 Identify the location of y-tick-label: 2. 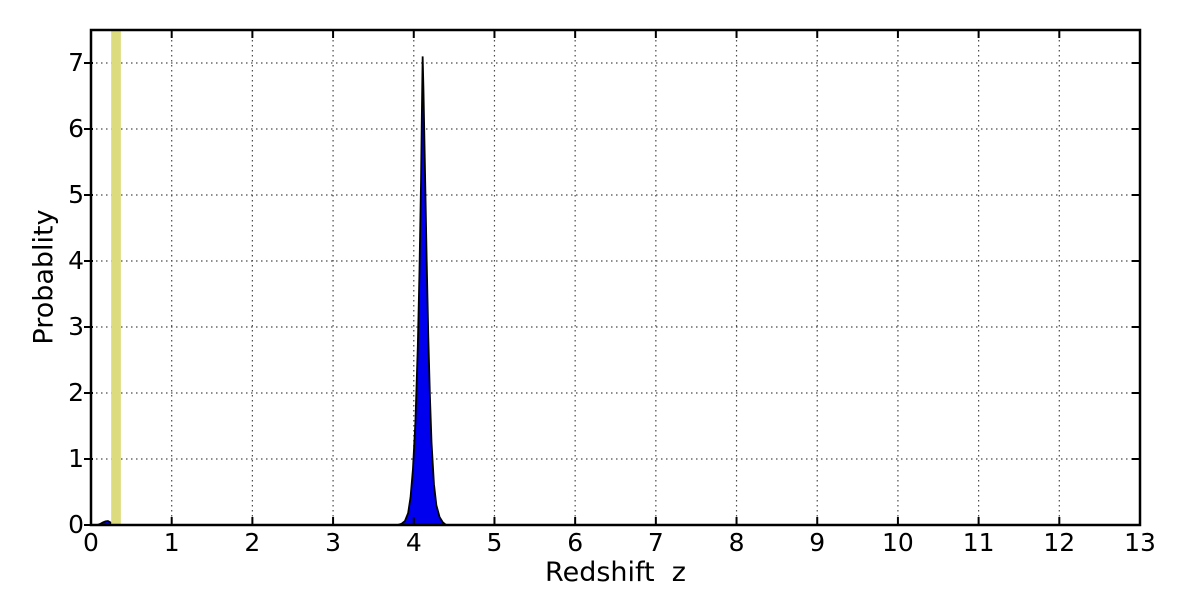
(76, 392).